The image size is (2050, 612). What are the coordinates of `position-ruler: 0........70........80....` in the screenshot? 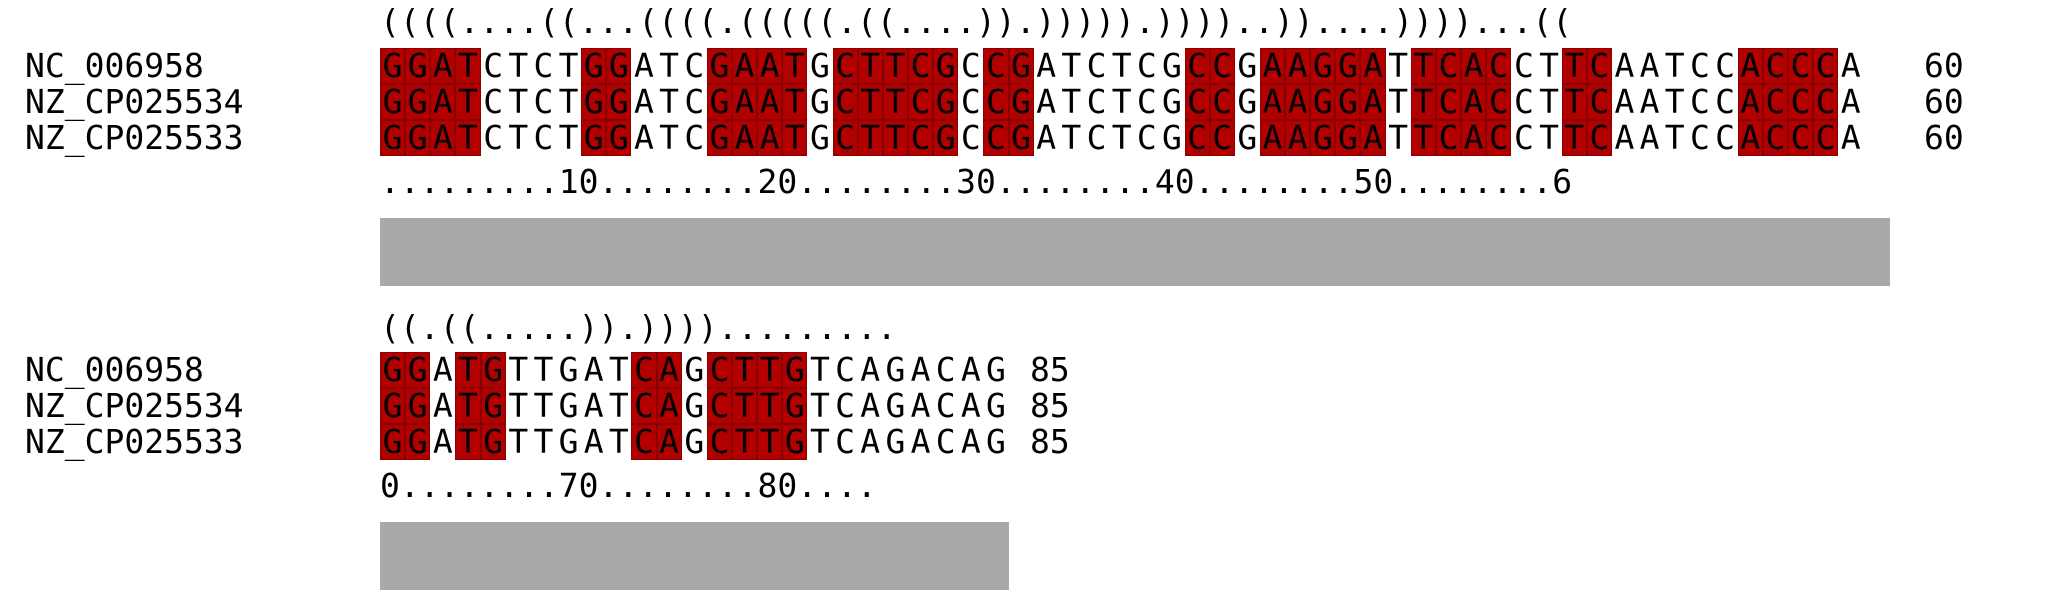 It's located at (628, 485).